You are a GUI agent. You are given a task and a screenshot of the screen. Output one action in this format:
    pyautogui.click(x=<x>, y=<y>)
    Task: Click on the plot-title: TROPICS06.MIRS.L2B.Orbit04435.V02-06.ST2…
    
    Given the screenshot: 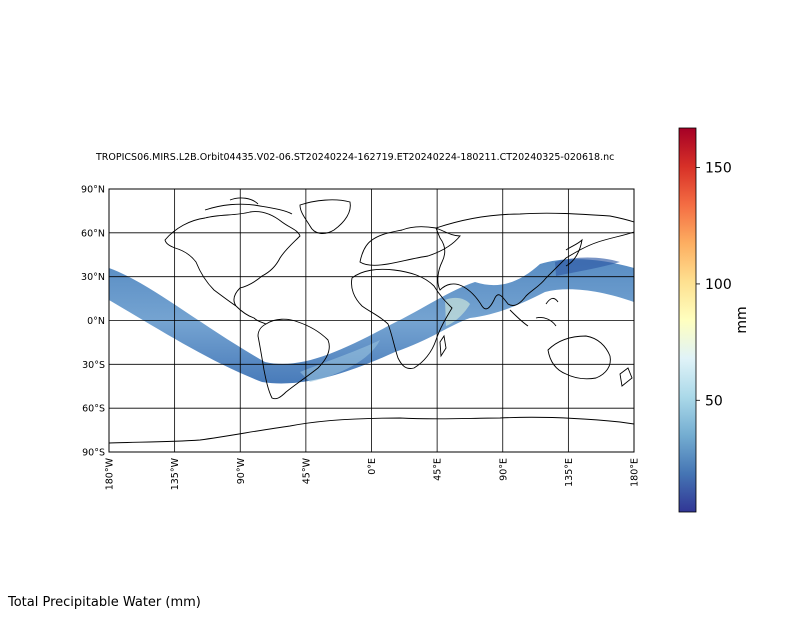 What is the action you would take?
    pyautogui.click(x=355, y=157)
    